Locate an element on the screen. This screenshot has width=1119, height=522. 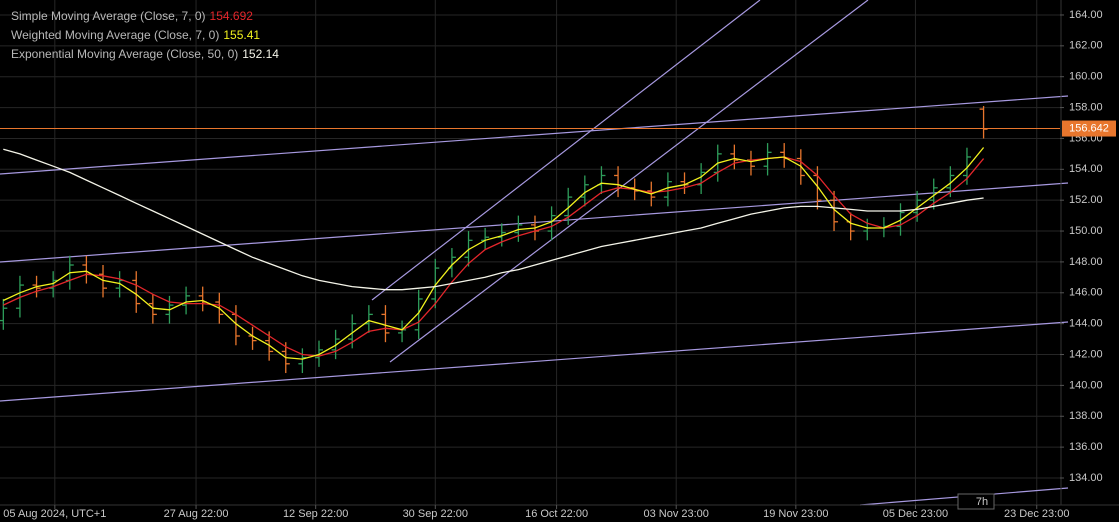
last-price-box is located at coordinates (1089, 128).